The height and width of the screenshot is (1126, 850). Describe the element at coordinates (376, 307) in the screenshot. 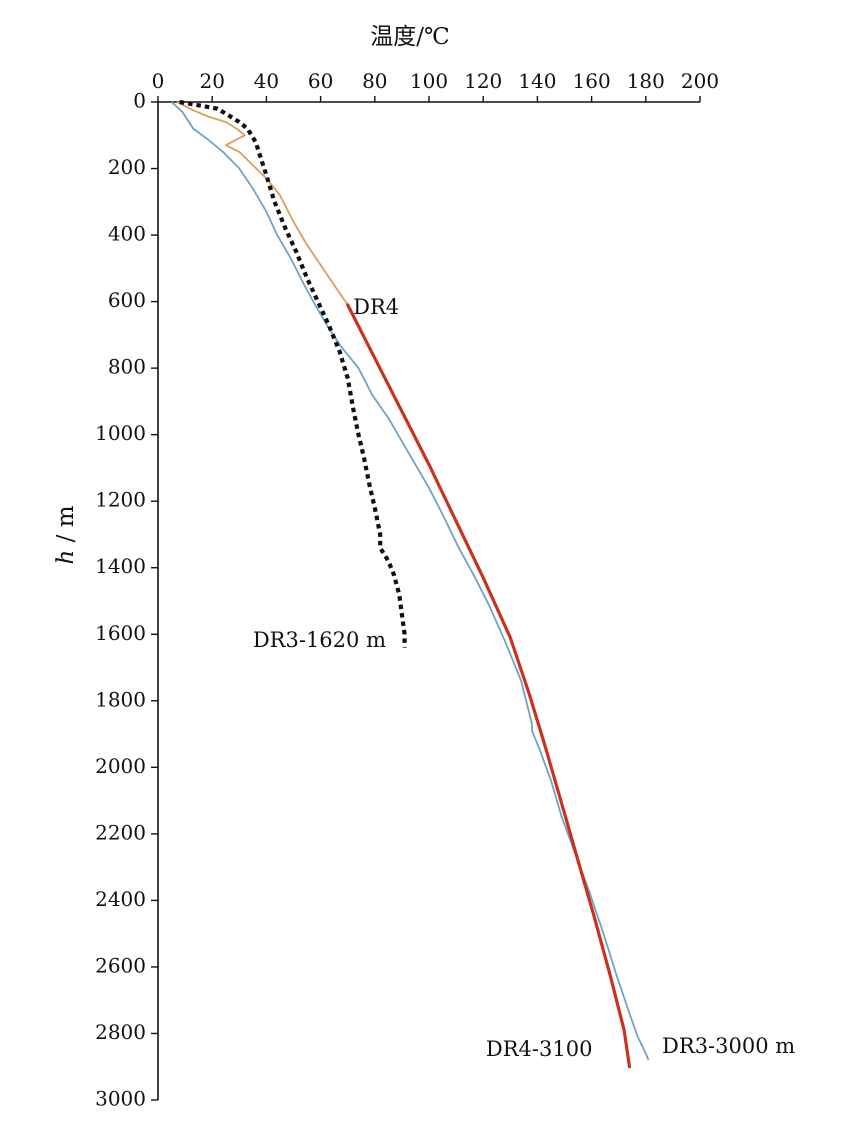

I see `annotation-dr4: DR4` at that location.